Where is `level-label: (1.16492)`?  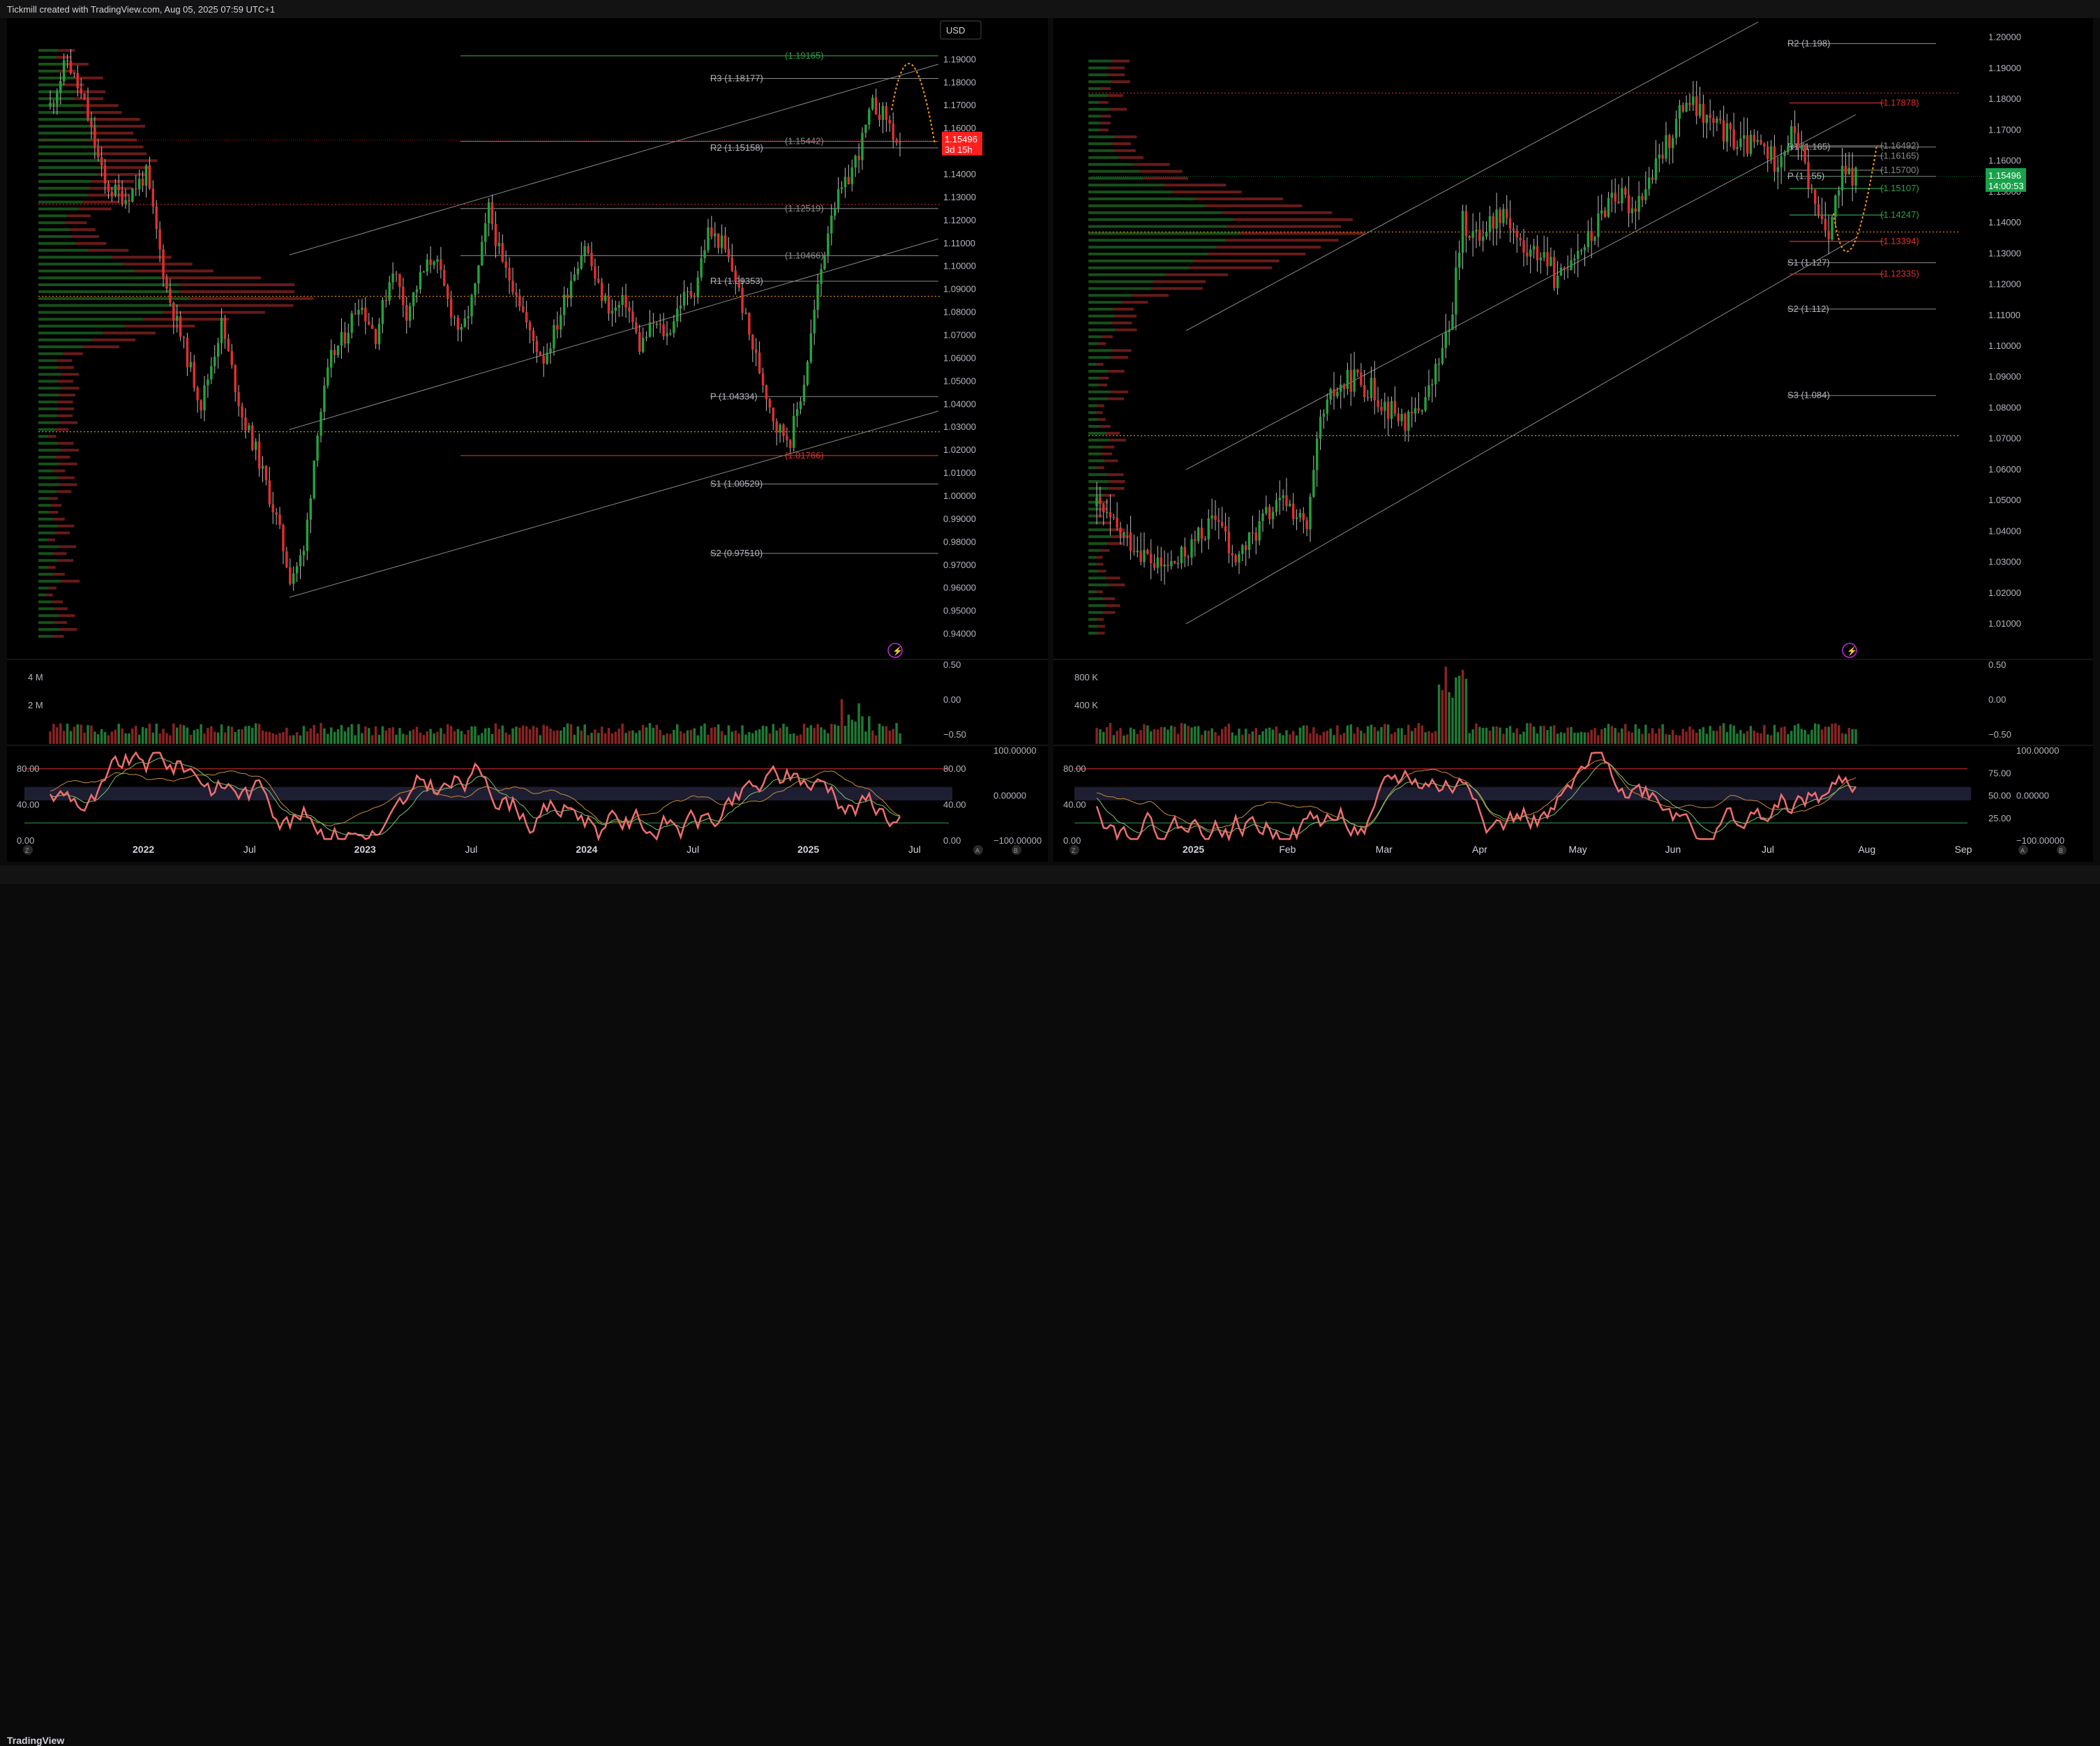
level-label: (1.16492) is located at coordinates (1900, 145).